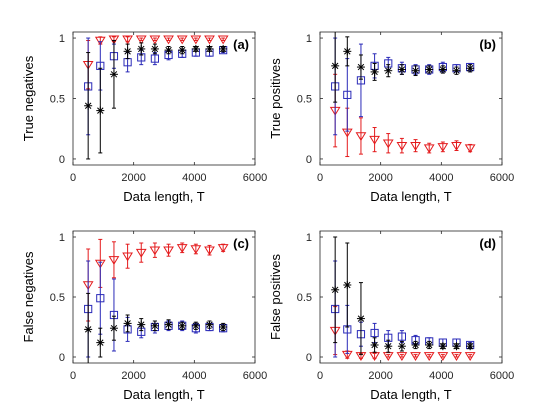  I want to click on x-tick-label: 2000, so click(380, 376).